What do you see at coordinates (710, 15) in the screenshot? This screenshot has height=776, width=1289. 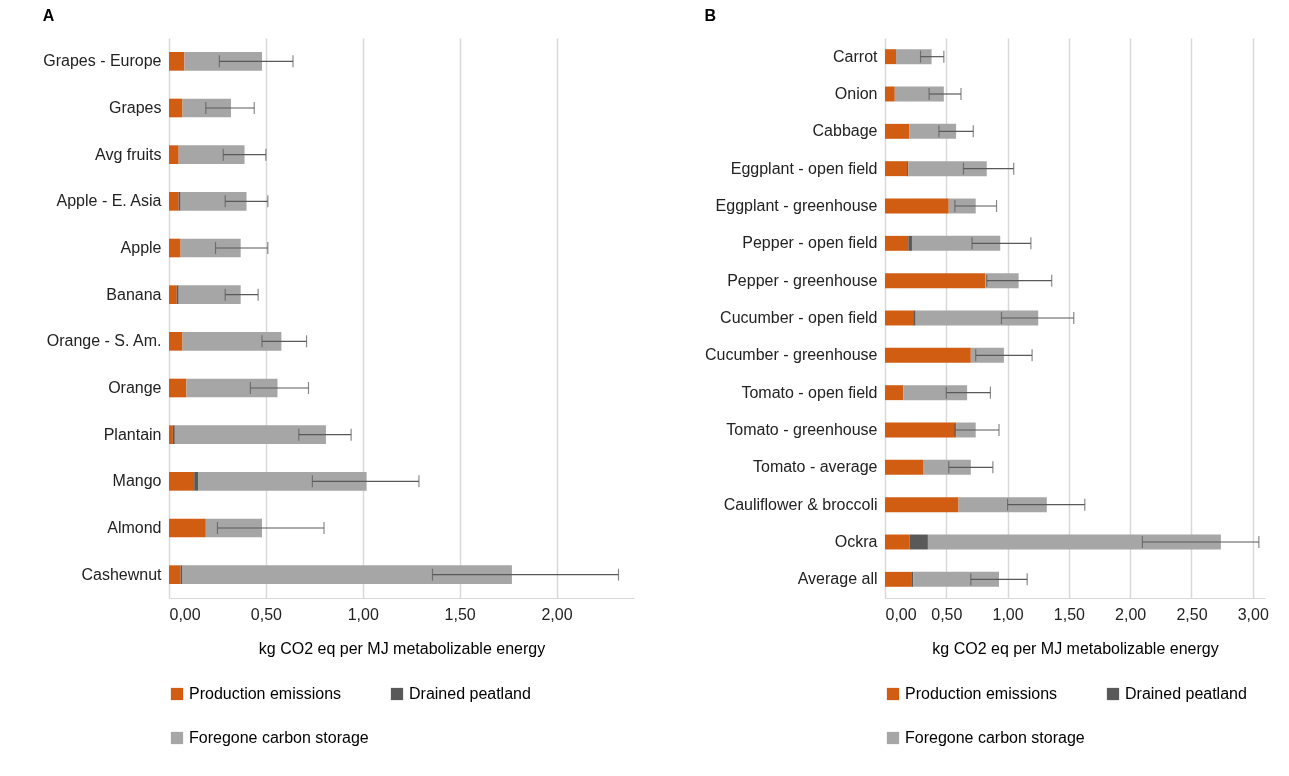 I see `text: B` at bounding box center [710, 15].